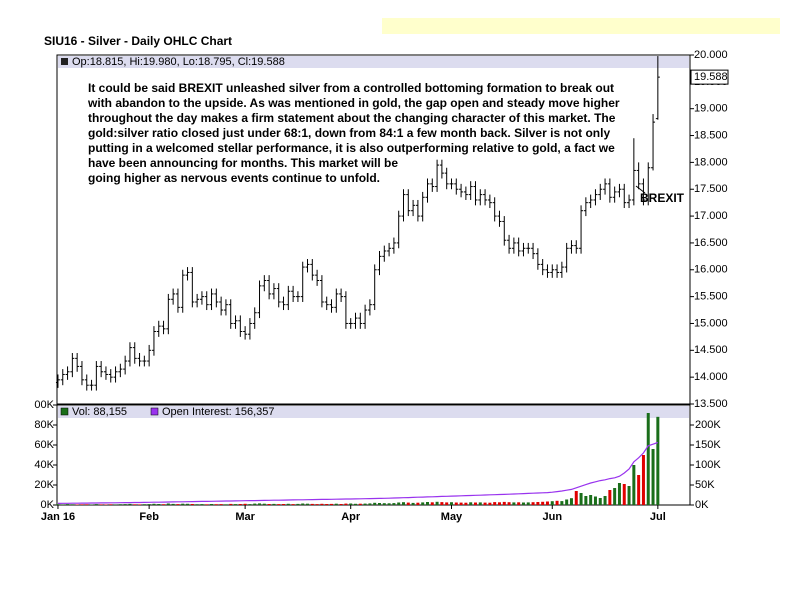 The image size is (800, 600). What do you see at coordinates (581, 26) in the screenshot?
I see `highlight-strip` at bounding box center [581, 26].